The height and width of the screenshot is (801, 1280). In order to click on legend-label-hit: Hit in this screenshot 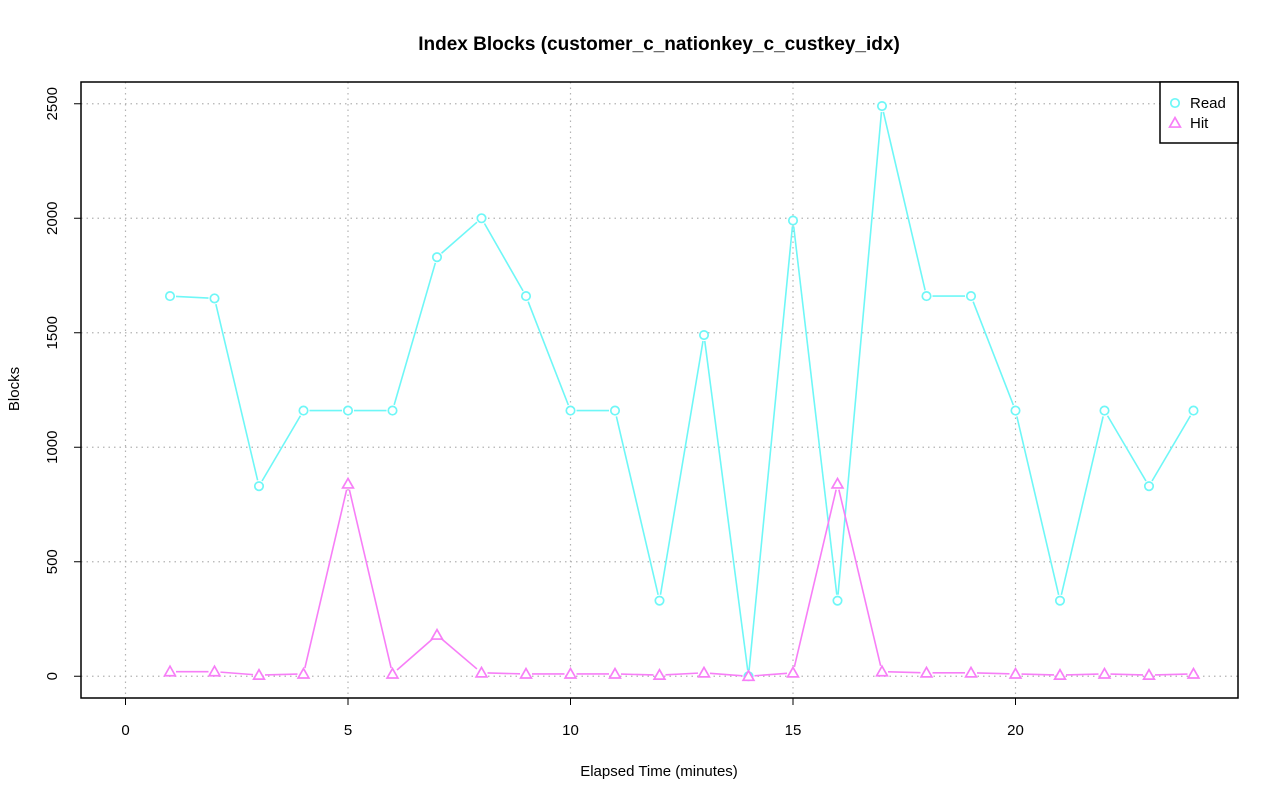, I will do `click(1199, 123)`.